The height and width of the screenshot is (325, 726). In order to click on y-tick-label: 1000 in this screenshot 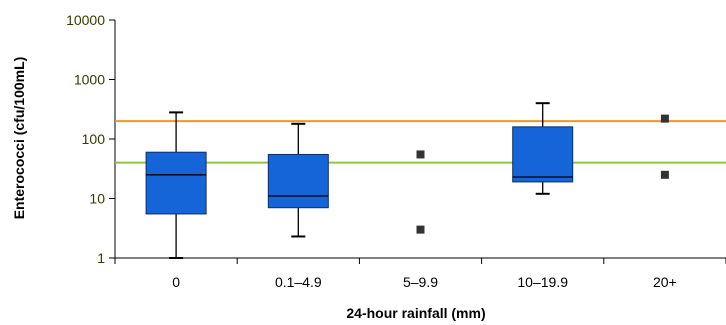, I will do `click(89, 80)`.